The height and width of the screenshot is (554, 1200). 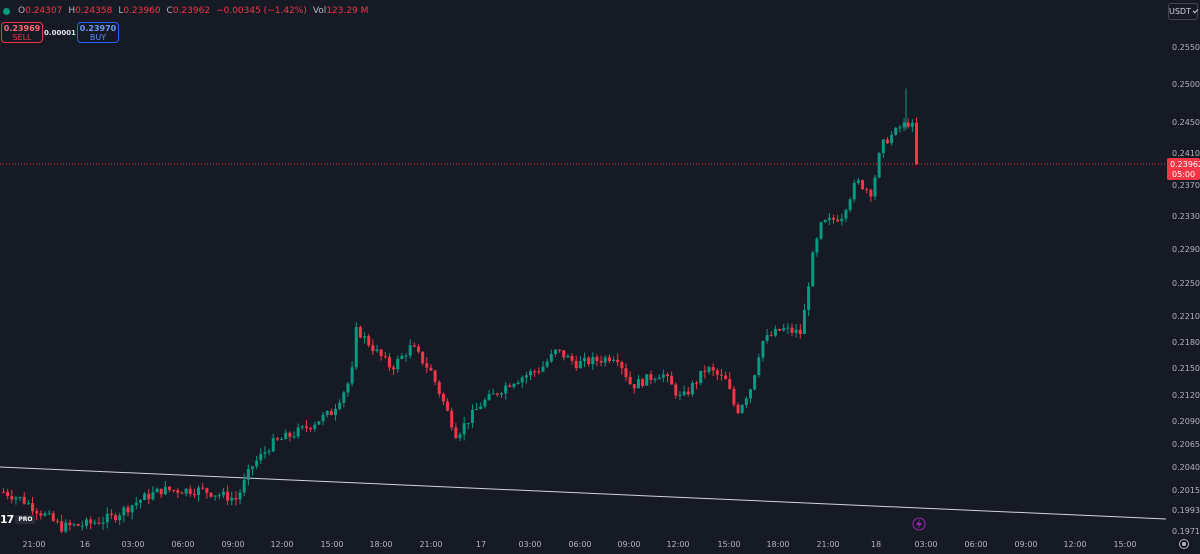 I want to click on sell-button: 0.23969 SELL, so click(x=22, y=32).